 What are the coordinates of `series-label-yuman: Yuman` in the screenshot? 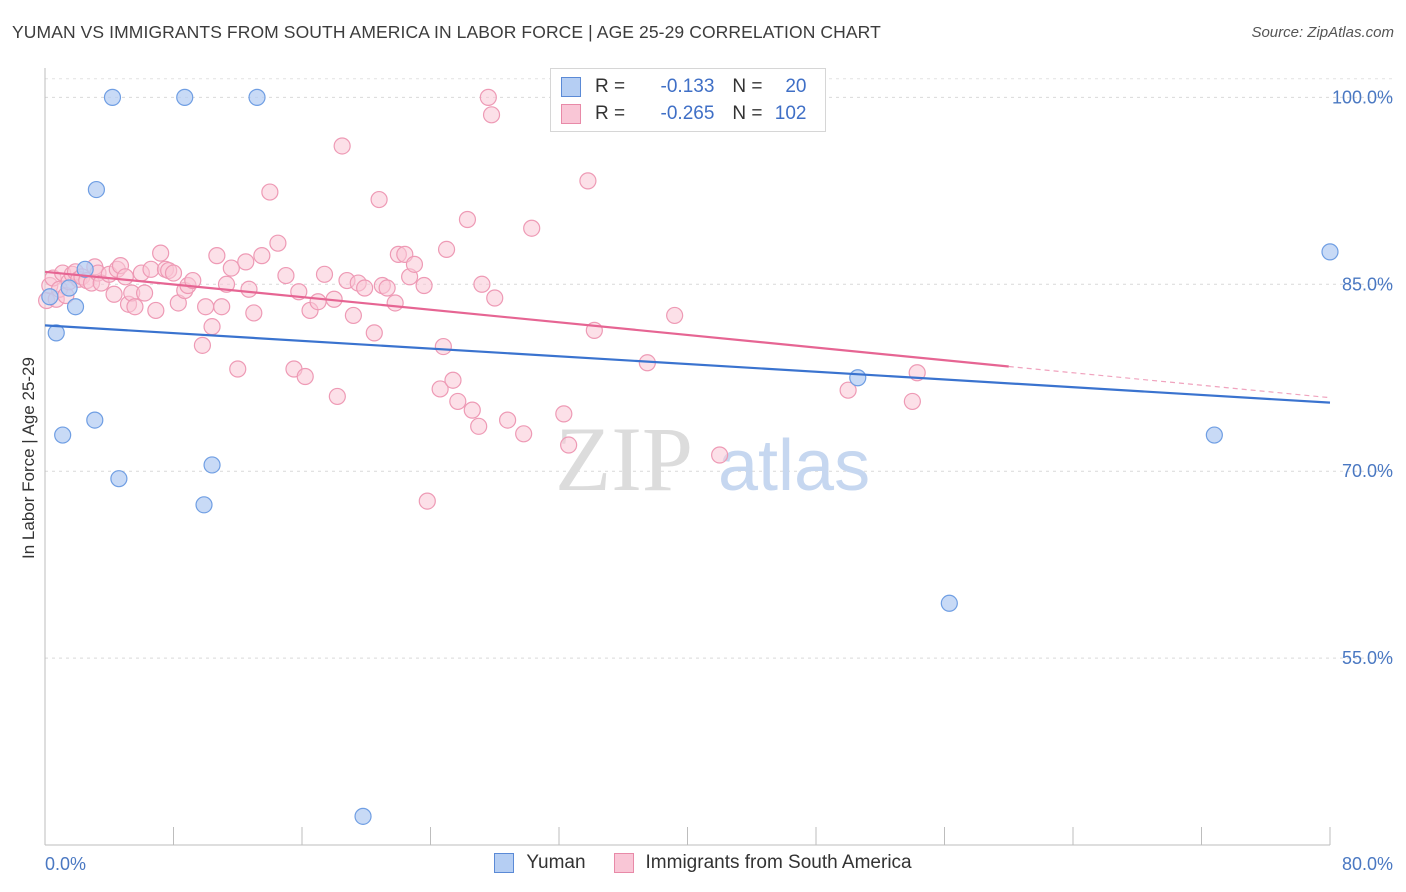 It's located at (556, 862).